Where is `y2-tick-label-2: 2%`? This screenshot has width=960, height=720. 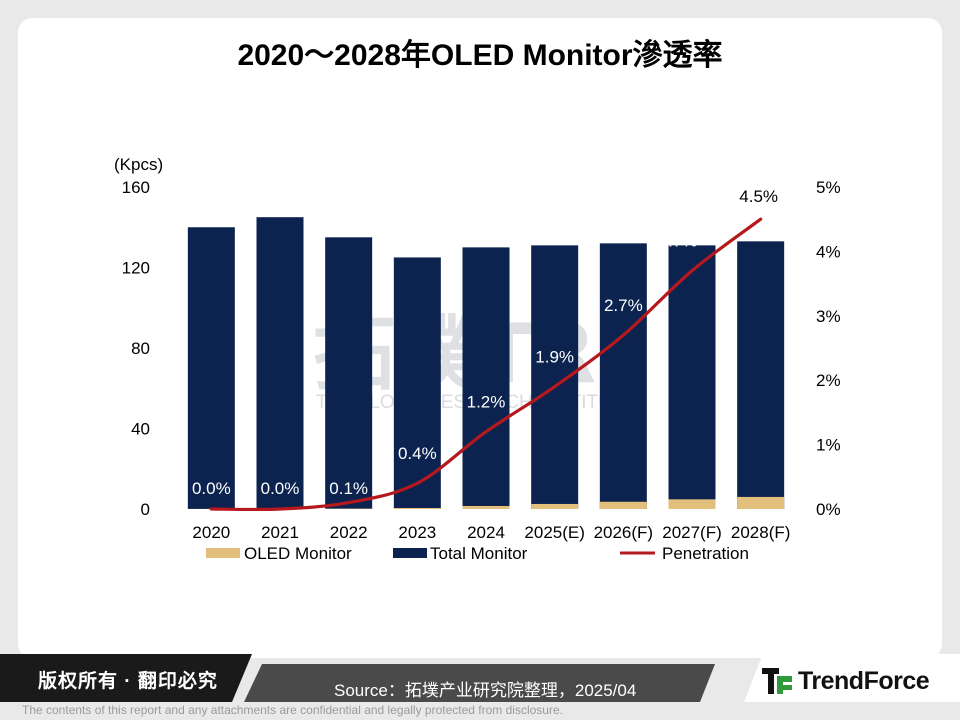 y2-tick-label-2: 2% is located at coordinates (828, 380).